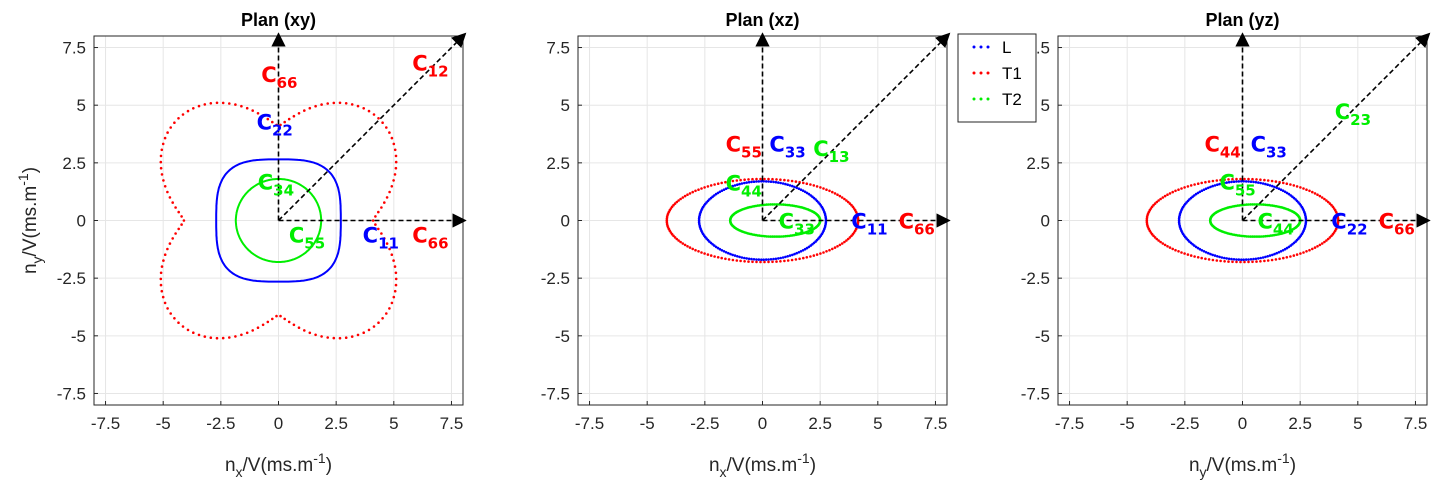  Describe the element at coordinates (278, 220) in the screenshot. I see `series-curve` at that location.